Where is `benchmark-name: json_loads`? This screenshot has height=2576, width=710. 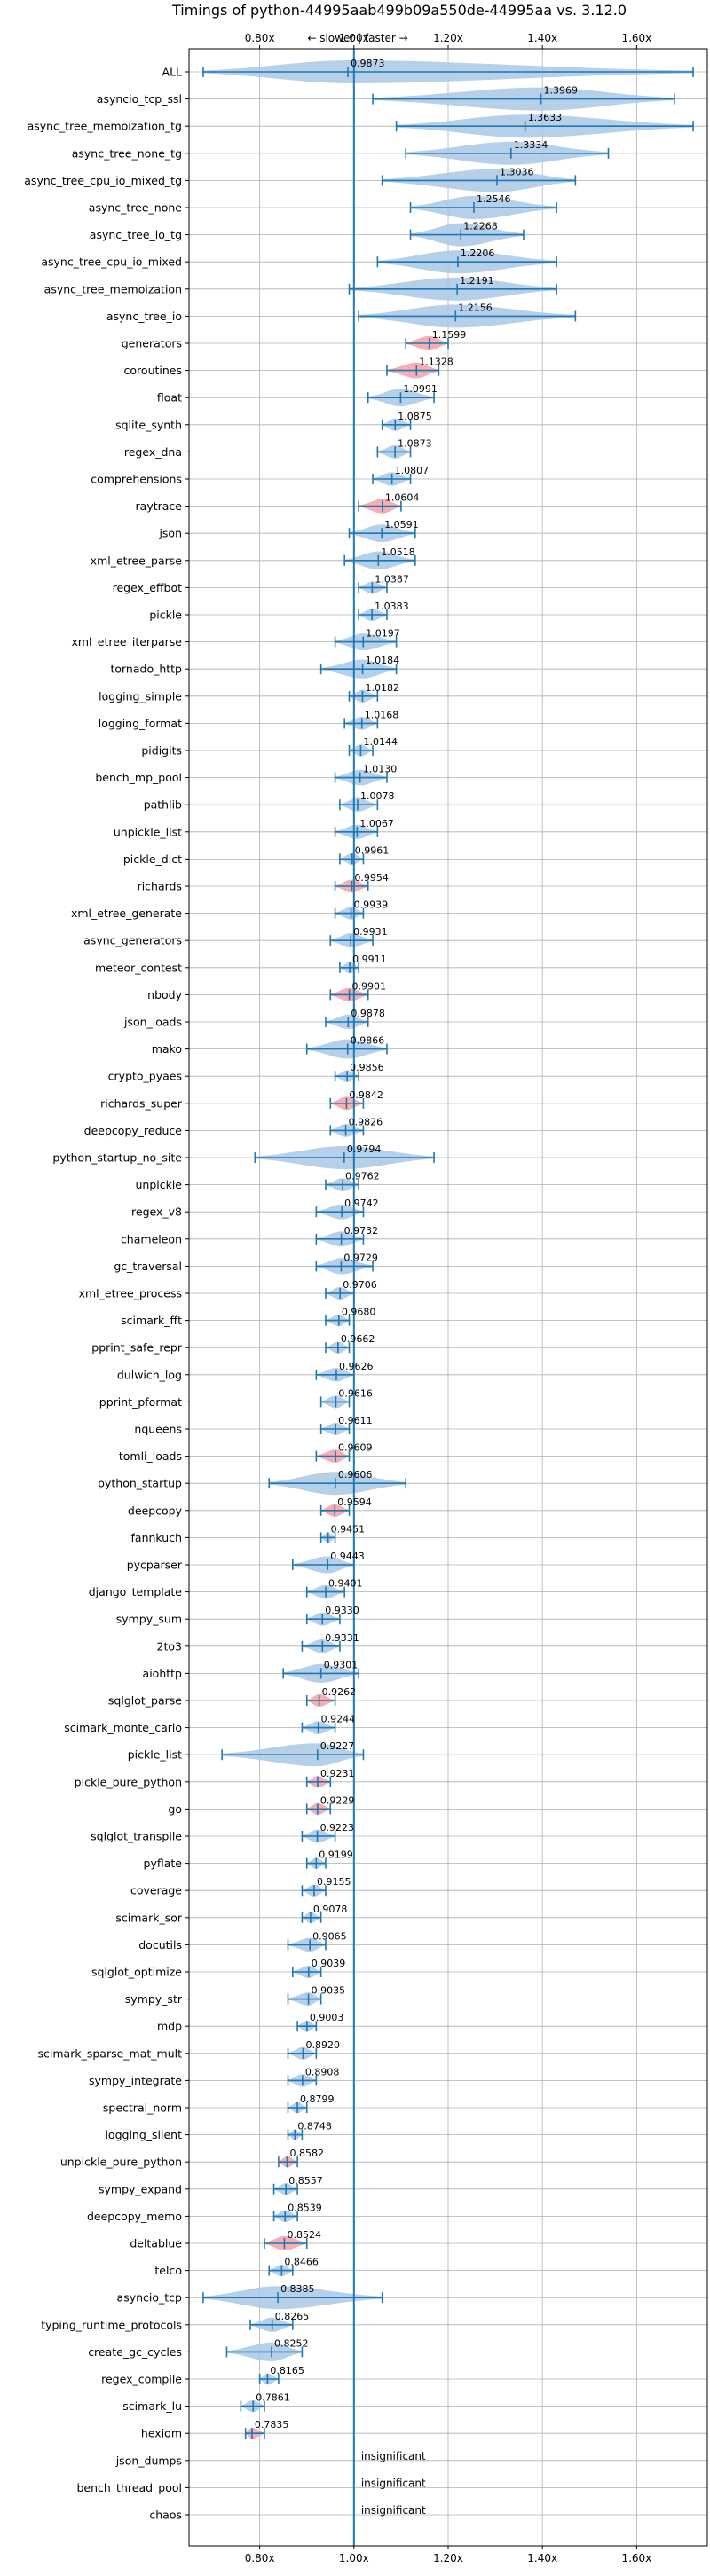
benchmark-name: json_loads is located at coordinates (152, 1022).